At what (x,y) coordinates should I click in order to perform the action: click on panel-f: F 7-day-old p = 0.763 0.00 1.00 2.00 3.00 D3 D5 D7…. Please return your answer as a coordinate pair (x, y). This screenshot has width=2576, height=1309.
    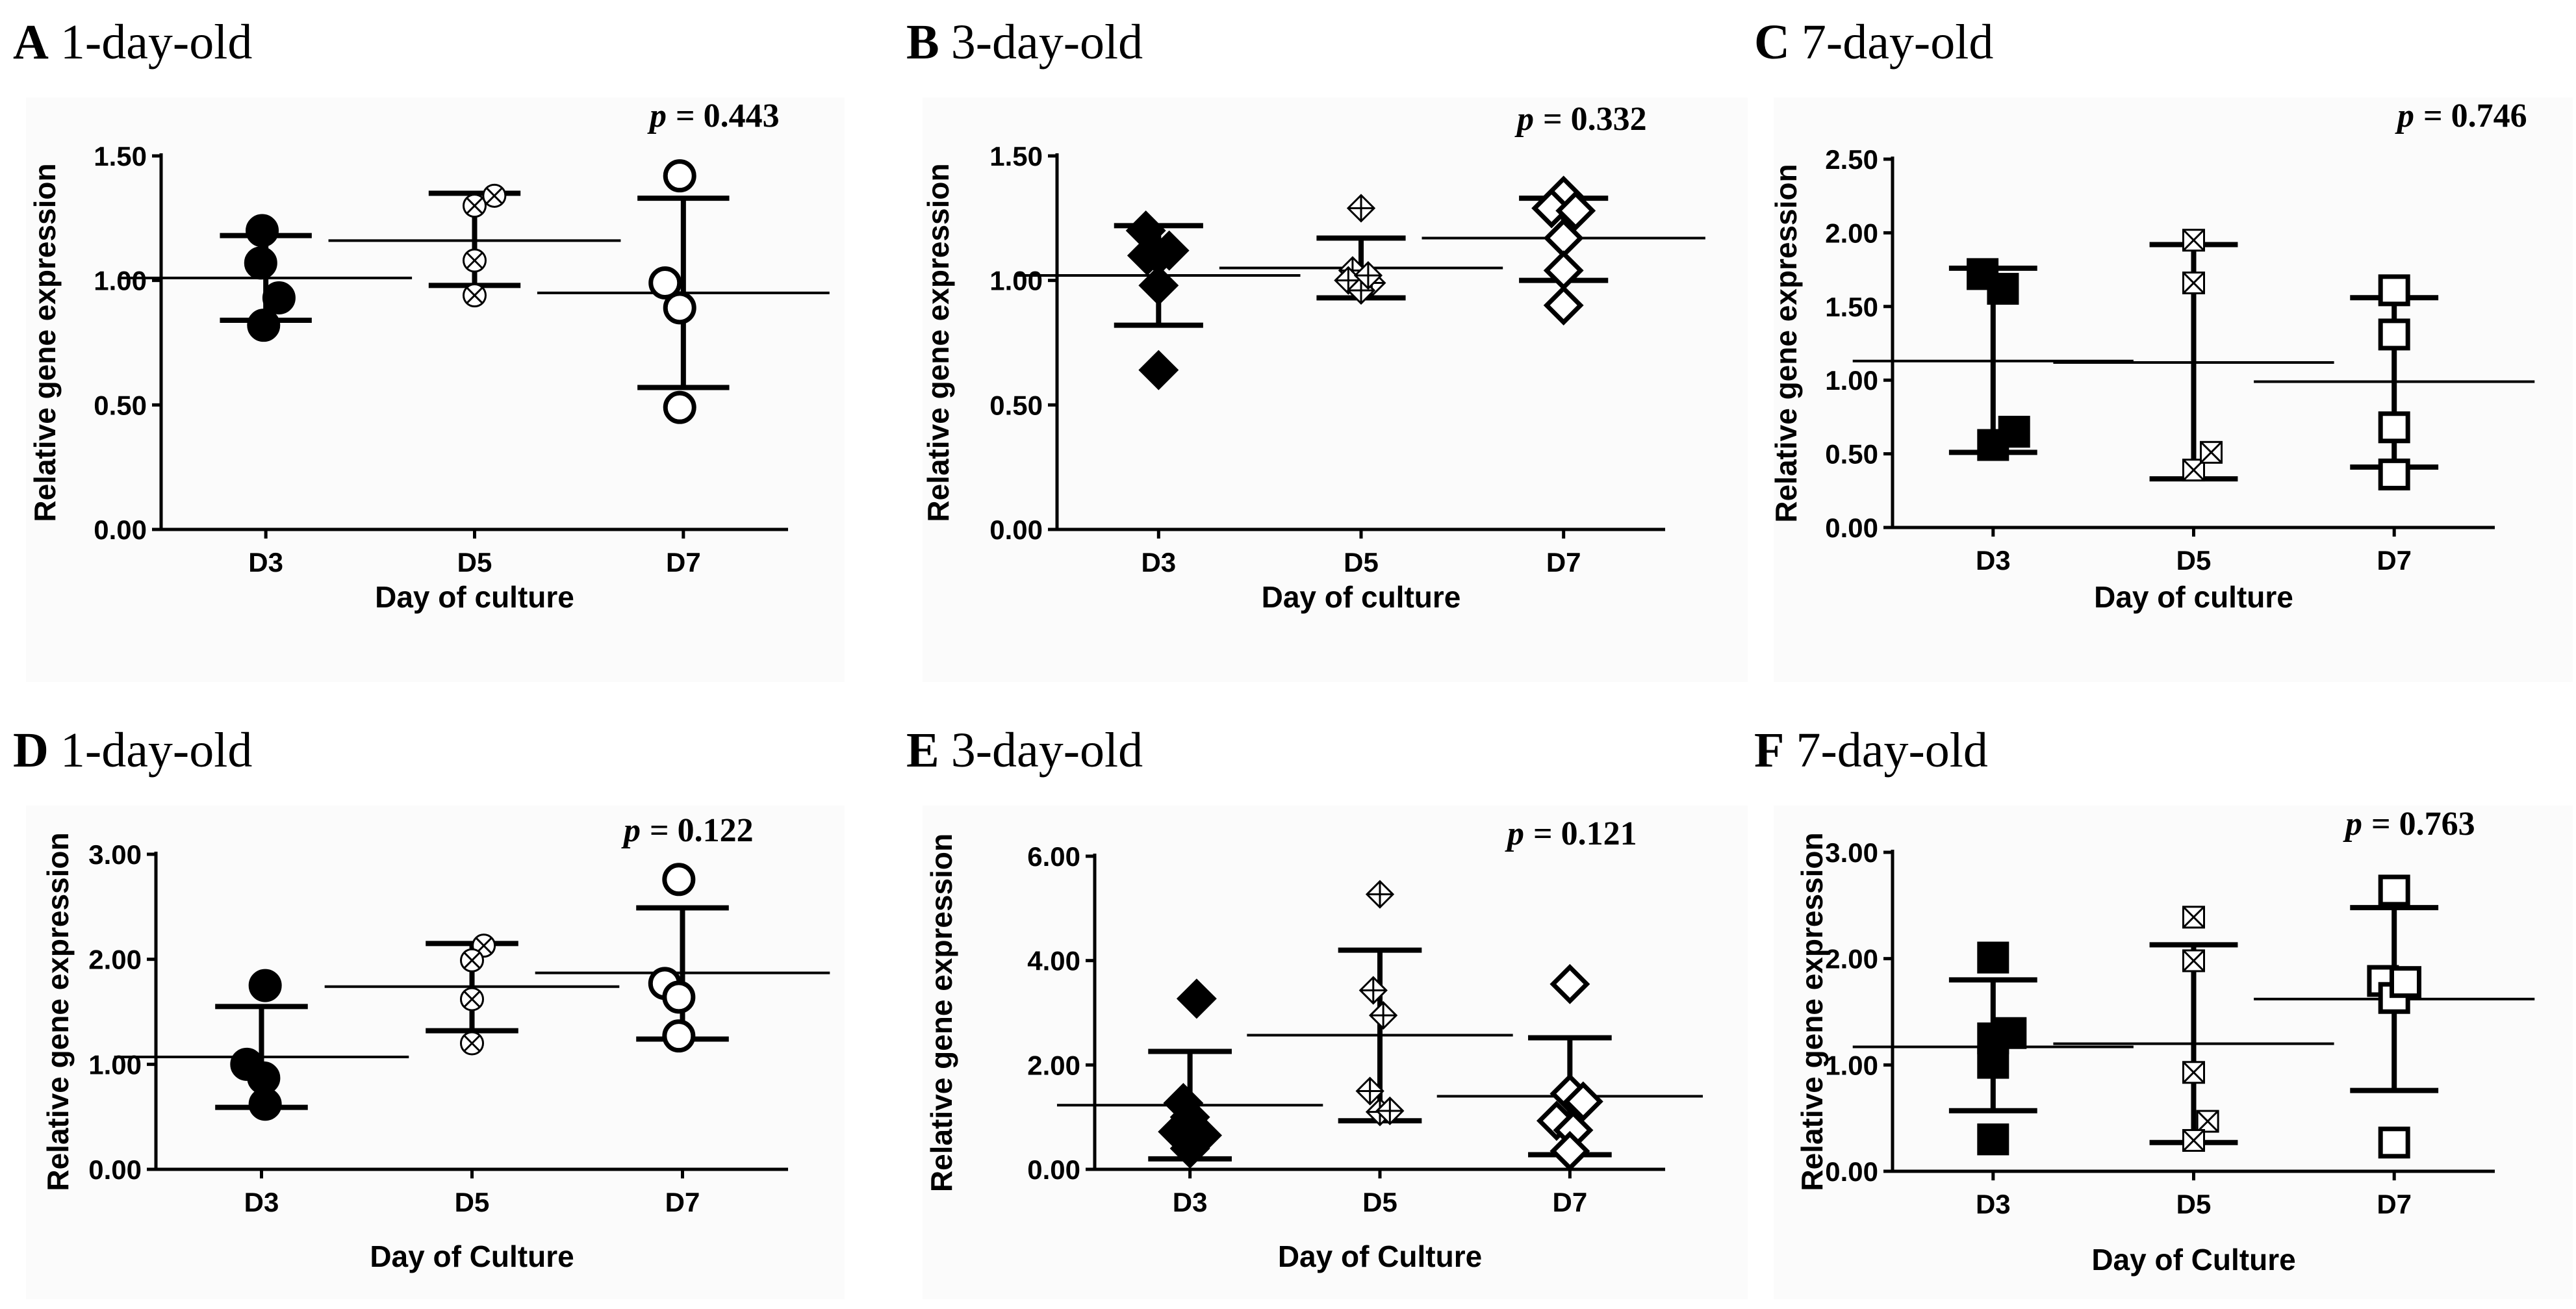
    Looking at the image, I should click on (2163, 1011).